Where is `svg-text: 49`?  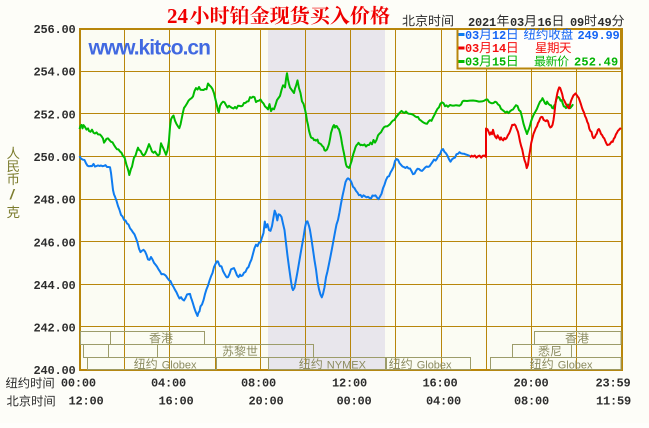 svg-text: 49 is located at coordinates (605, 23).